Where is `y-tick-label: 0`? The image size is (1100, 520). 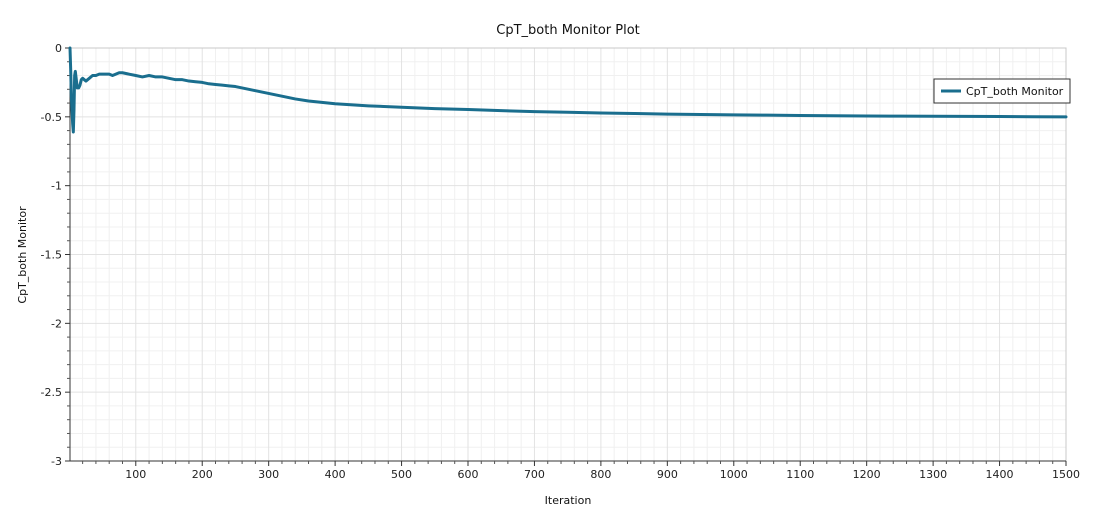
y-tick-label: 0 is located at coordinates (58, 48).